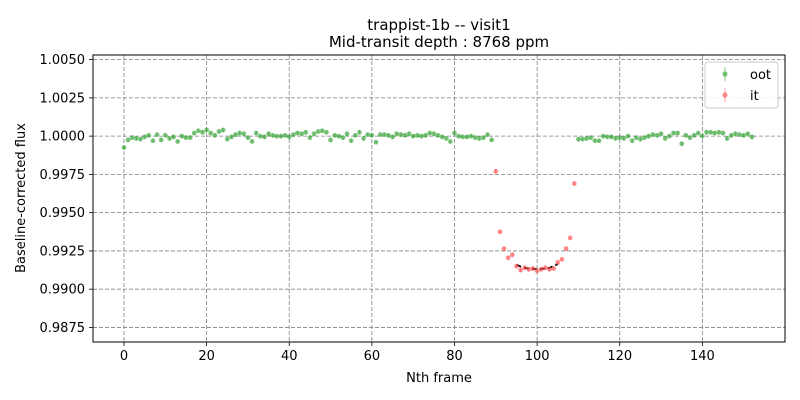 This screenshot has height=400, width=800. What do you see at coordinates (417, 353) in the screenshot?
I see `x-axis-ticks: 0 20 40 60 80 100 120 140` at bounding box center [417, 353].